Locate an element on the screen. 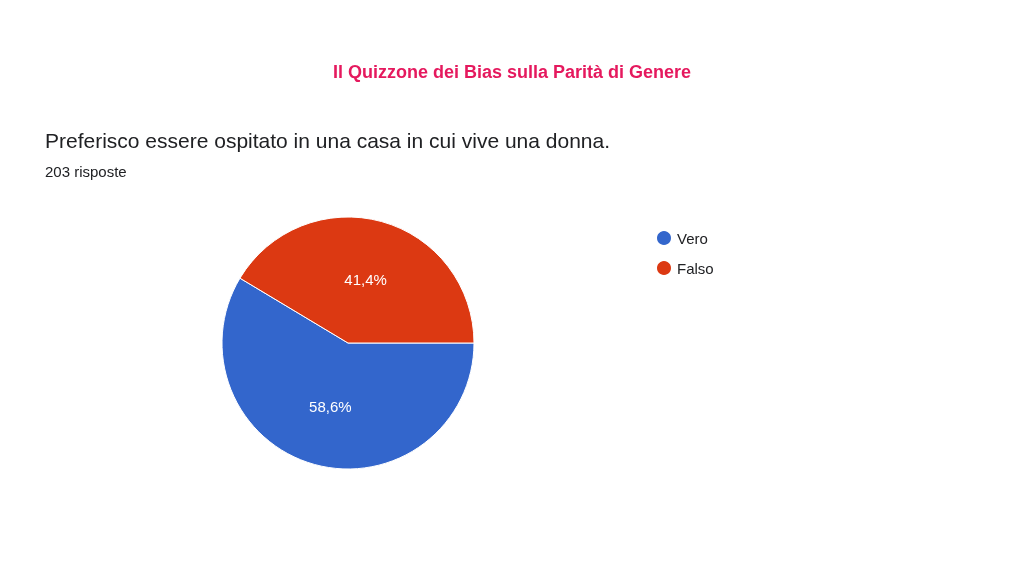  data-label: 58,6% is located at coordinates (330, 407).